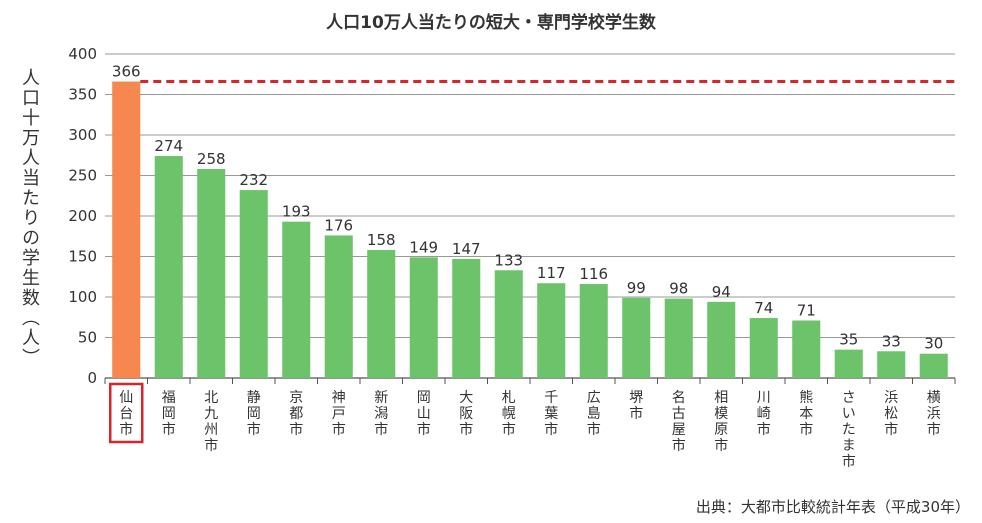 The height and width of the screenshot is (523, 982). Describe the element at coordinates (423, 247) in the screenshot. I see `data-label: 149` at that location.